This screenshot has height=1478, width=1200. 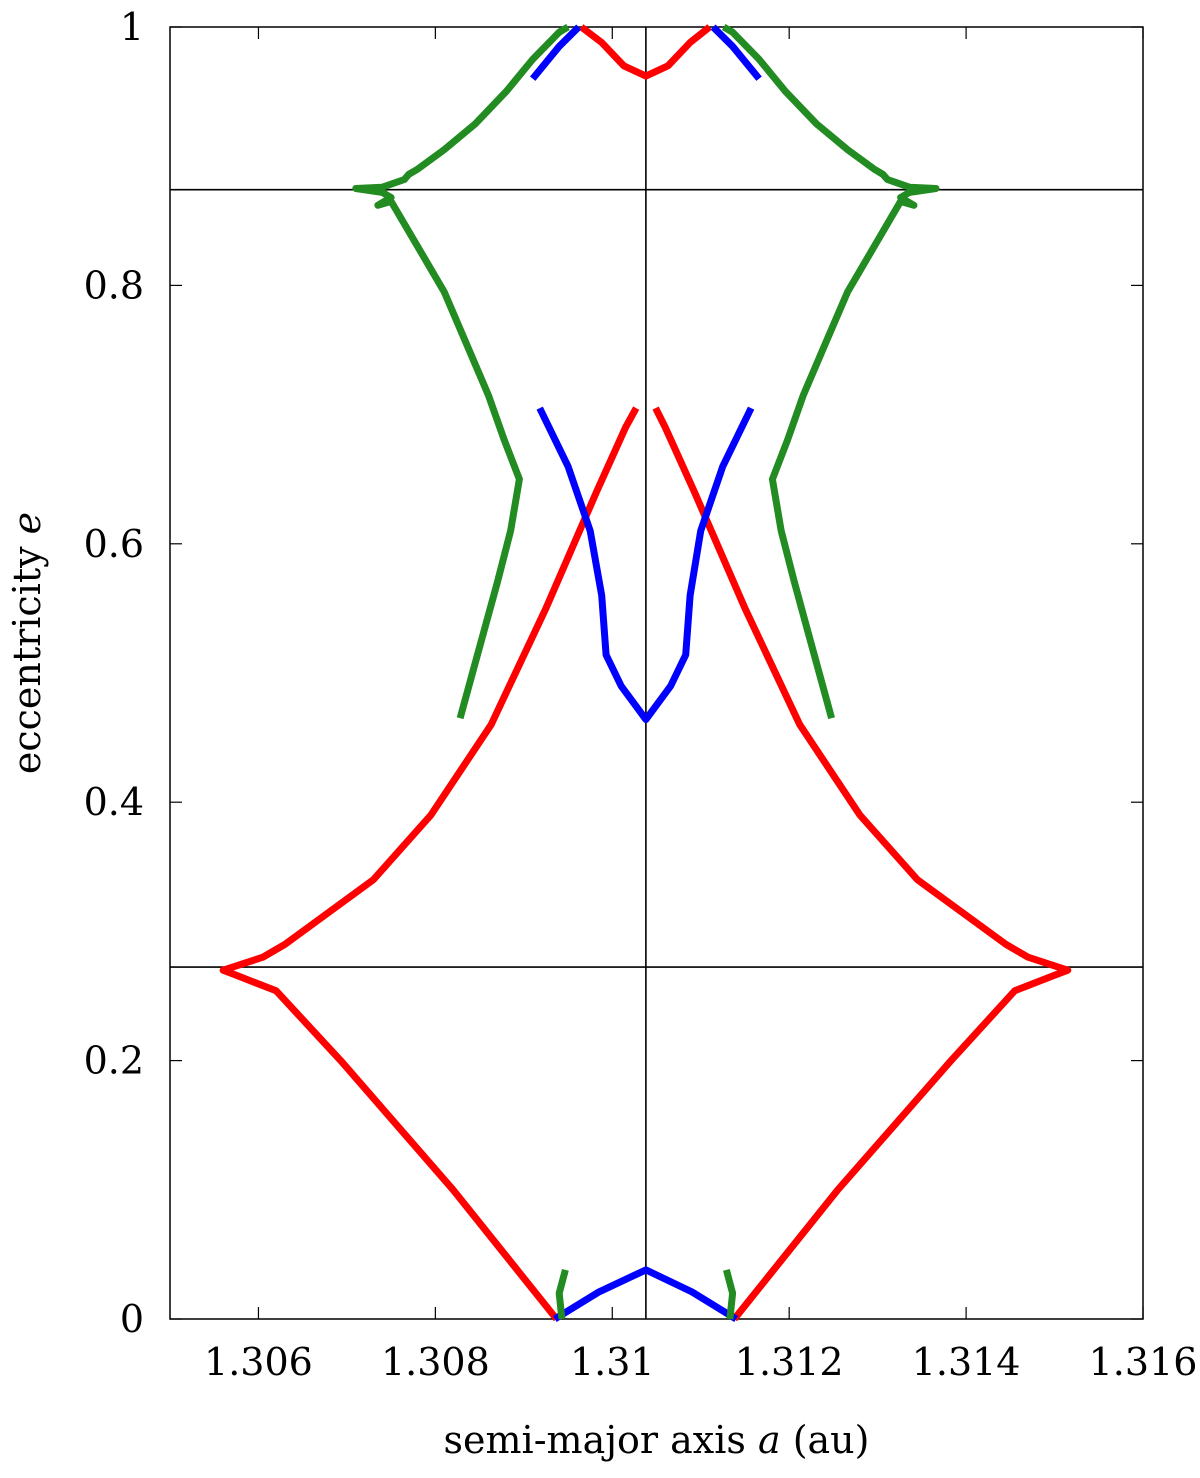 I want to click on x-tick-label: 1.308, so click(x=435, y=1362).